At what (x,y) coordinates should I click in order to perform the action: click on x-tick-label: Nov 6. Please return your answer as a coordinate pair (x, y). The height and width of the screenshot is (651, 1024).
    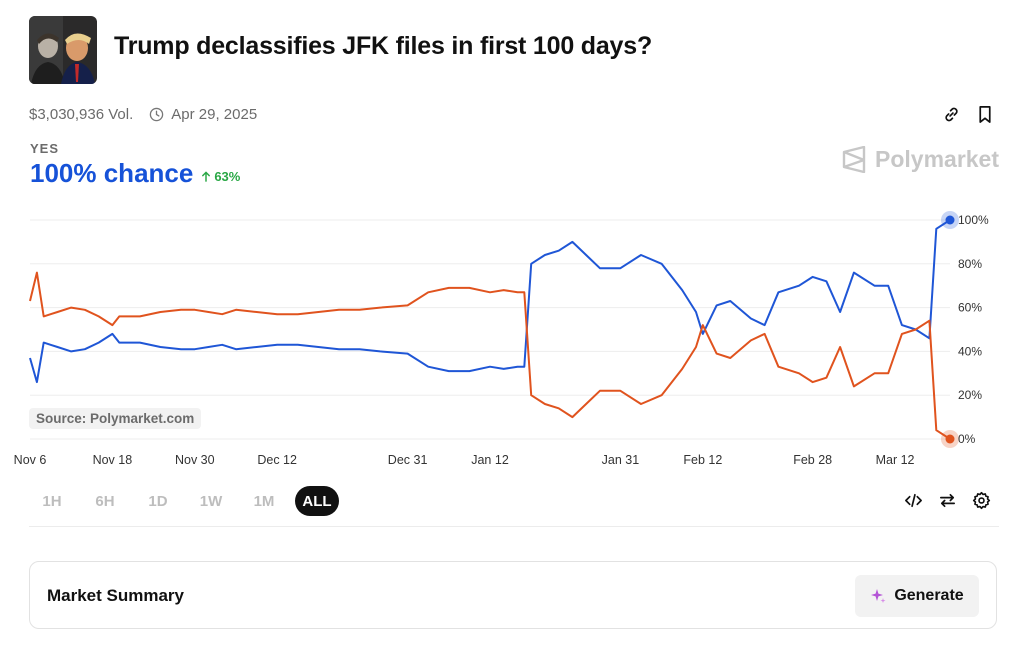
    Looking at the image, I should click on (30, 460).